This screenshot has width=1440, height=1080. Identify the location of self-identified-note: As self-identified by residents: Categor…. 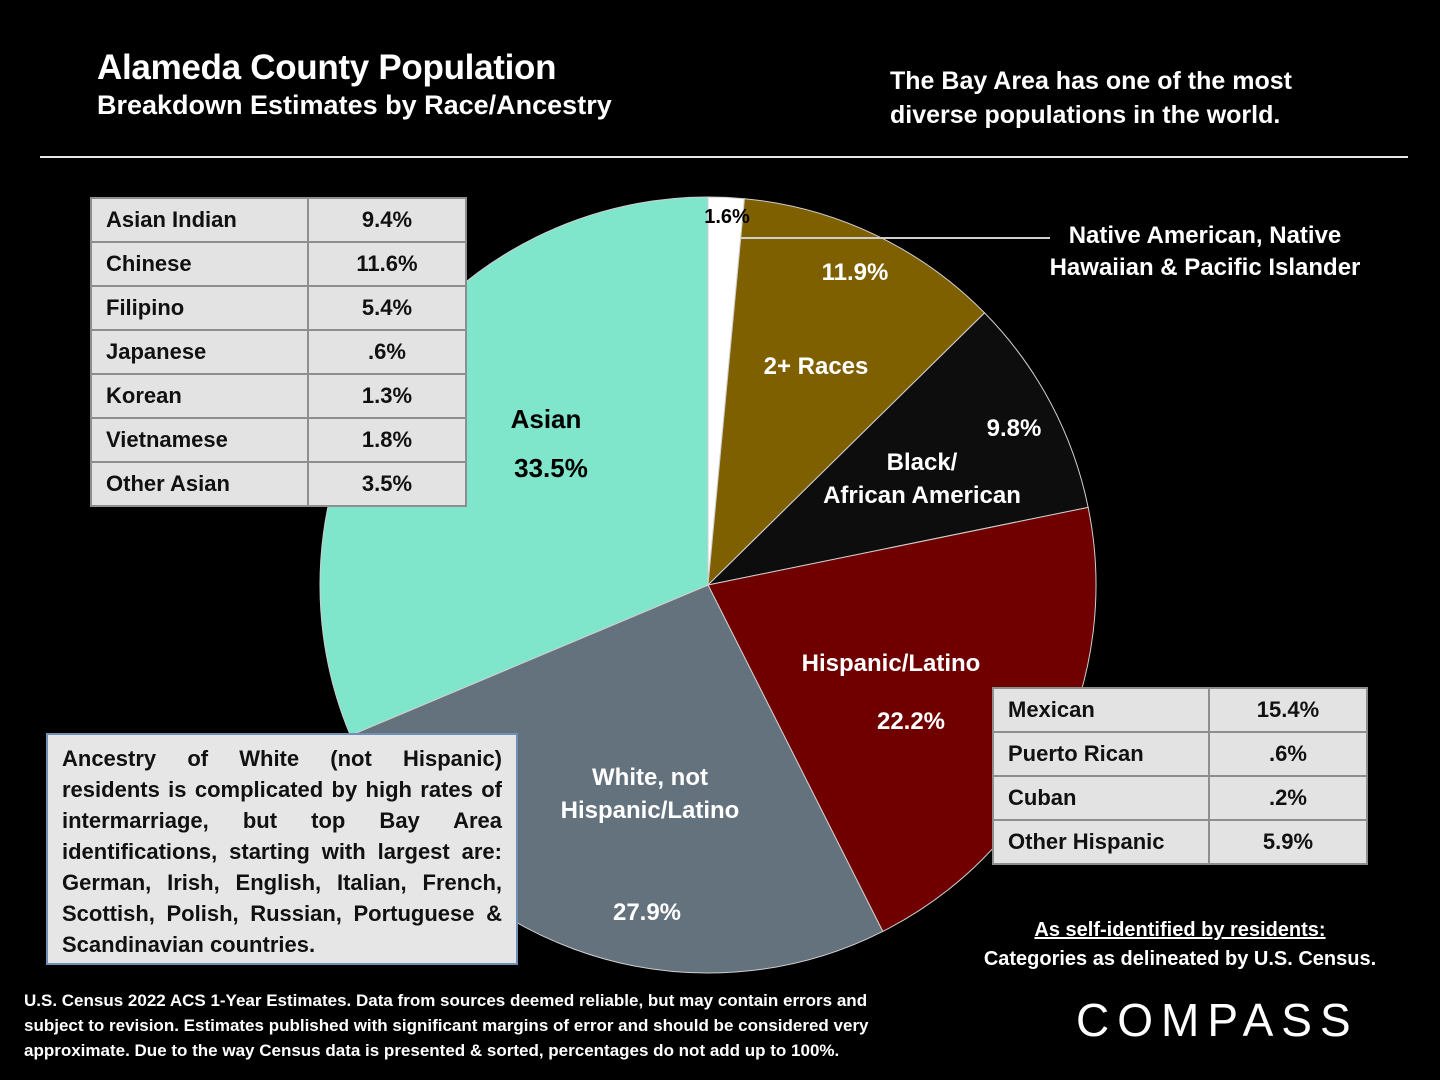
(1180, 945).